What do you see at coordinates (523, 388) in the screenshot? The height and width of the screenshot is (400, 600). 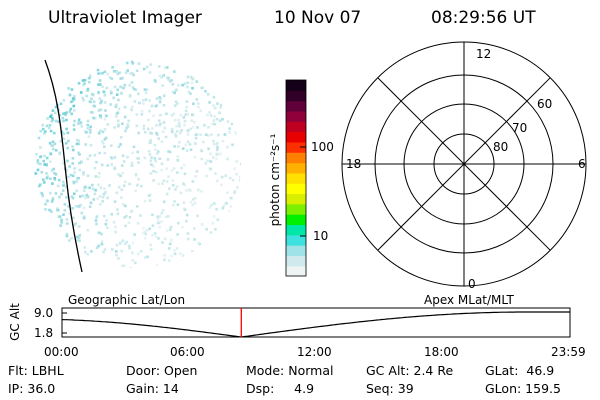 I see `glon-info: GLon: 159.5` at bounding box center [523, 388].